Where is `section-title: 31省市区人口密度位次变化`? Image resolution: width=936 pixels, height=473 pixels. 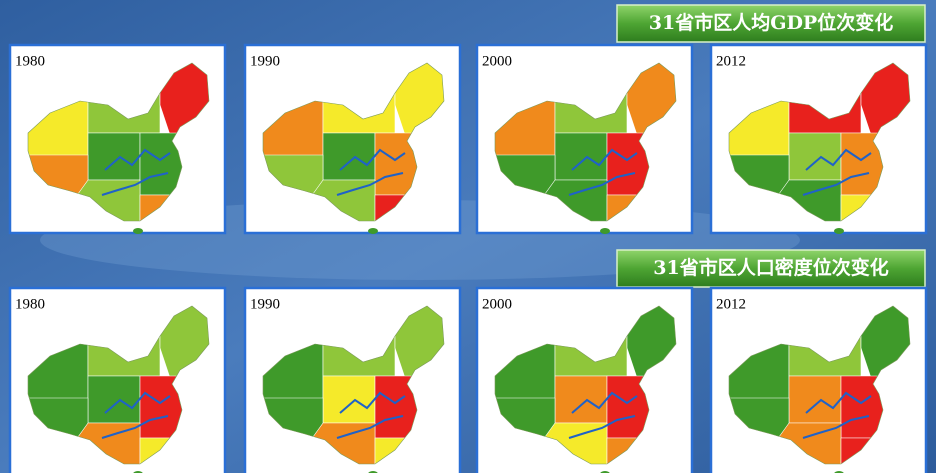
section-title: 31省市区人口密度位次变化 is located at coordinates (770, 267).